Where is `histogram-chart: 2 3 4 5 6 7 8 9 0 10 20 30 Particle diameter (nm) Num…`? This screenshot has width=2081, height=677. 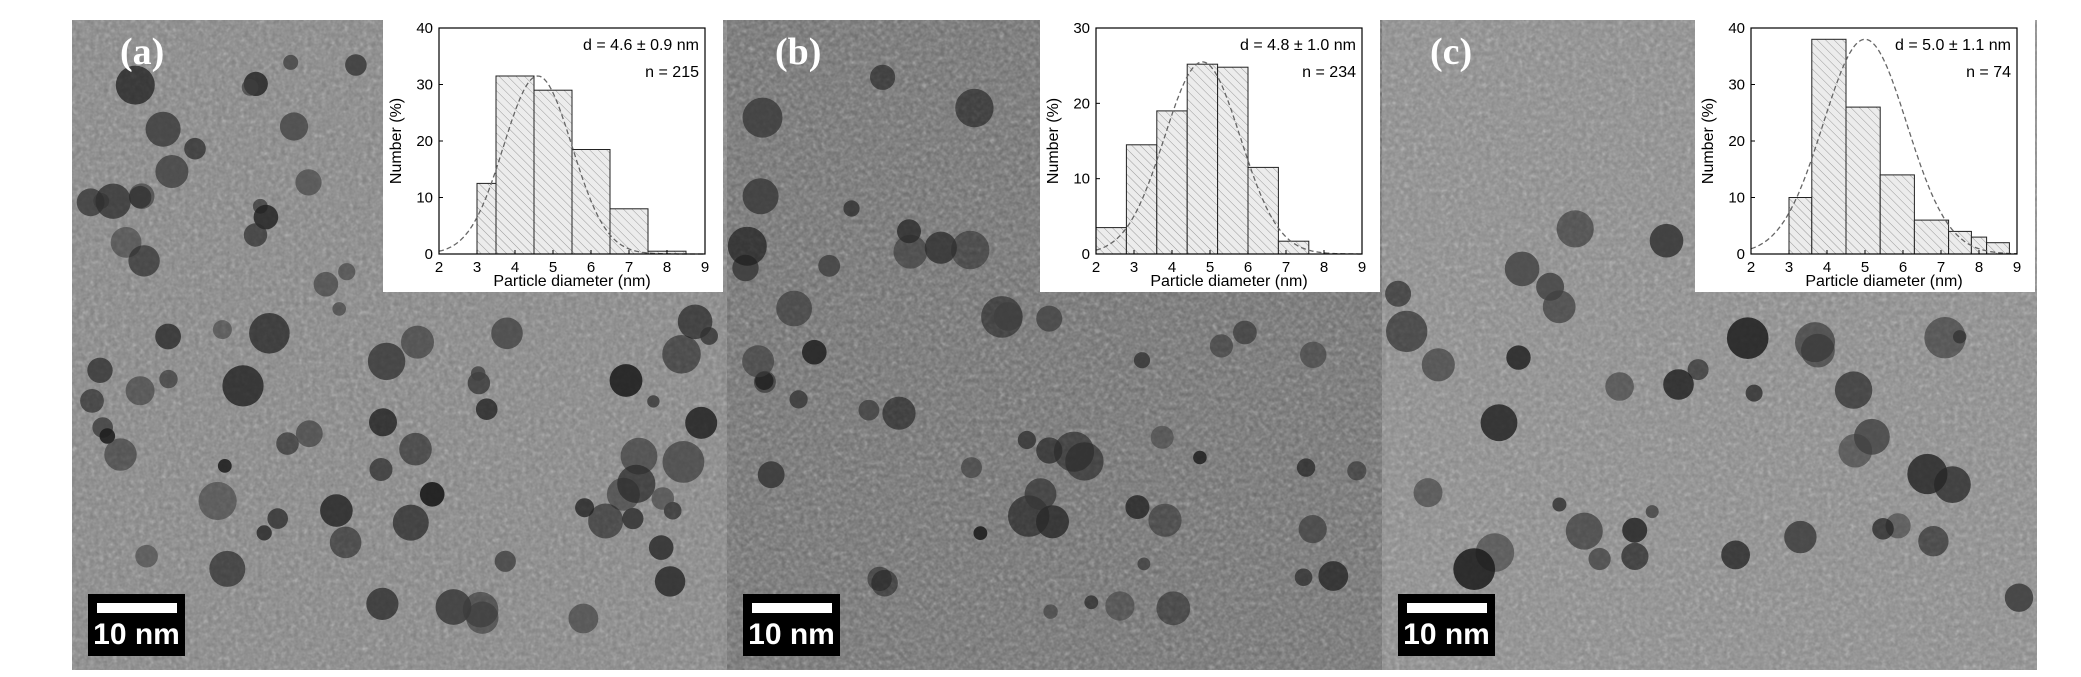 histogram-chart: 2 3 4 5 6 7 8 9 0 10 20 30 Particle diameter (nm) Num… is located at coordinates (1205, 155).